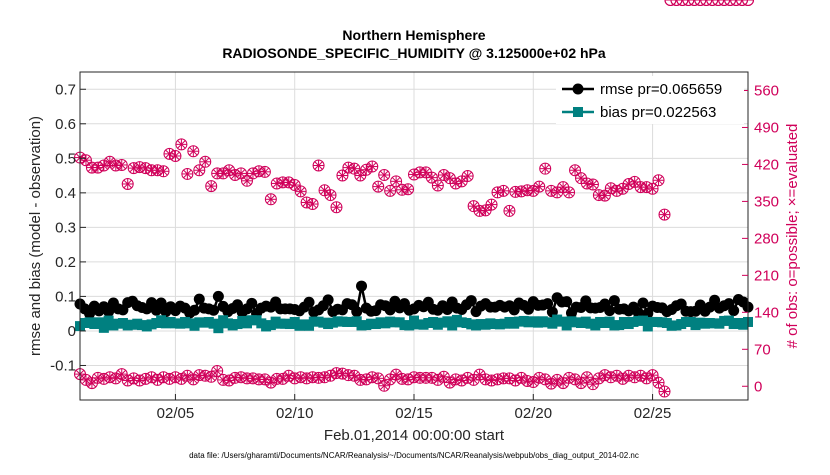  Describe the element at coordinates (762, 349) in the screenshot. I see `y2-tick-label: 70` at that location.